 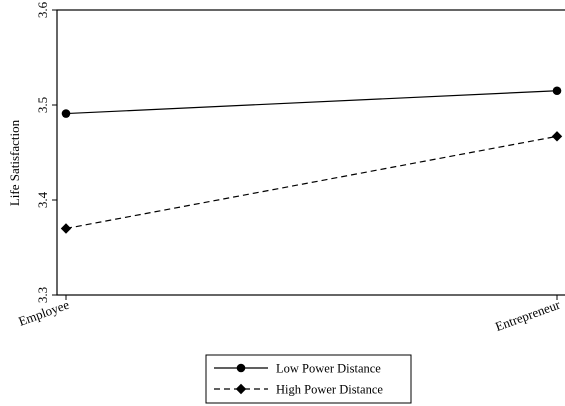 What do you see at coordinates (42, 199) in the screenshot?
I see `y-tick-label: 3.4` at bounding box center [42, 199].